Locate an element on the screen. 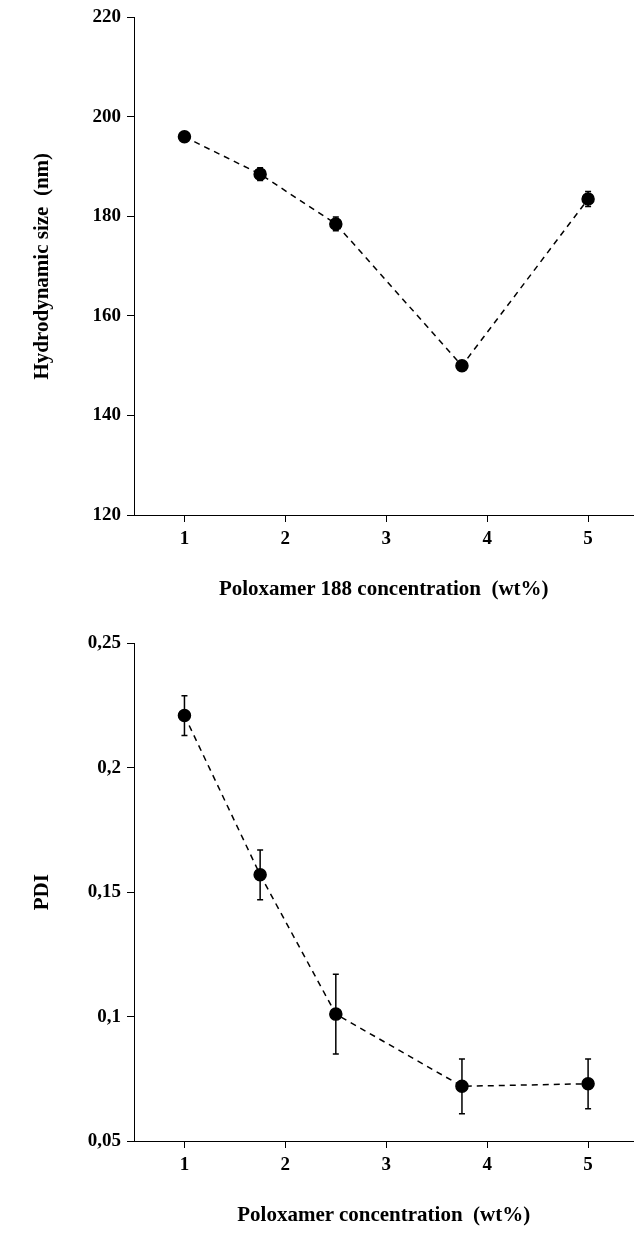  x-axis-title: Poloxamer 188 concentration (wt%) is located at coordinates (383, 587).